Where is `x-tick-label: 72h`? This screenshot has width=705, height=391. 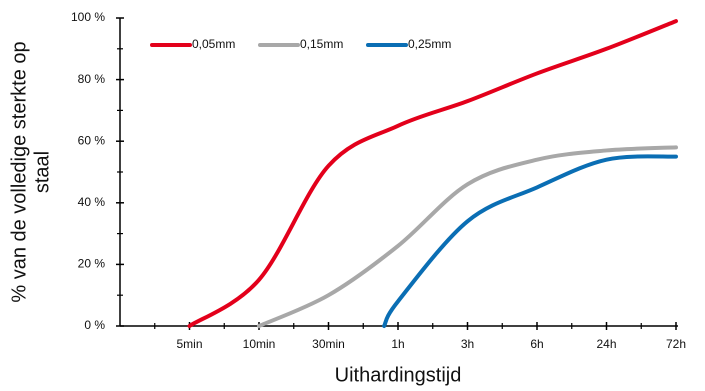
x-tick-label: 72h is located at coordinates (676, 344).